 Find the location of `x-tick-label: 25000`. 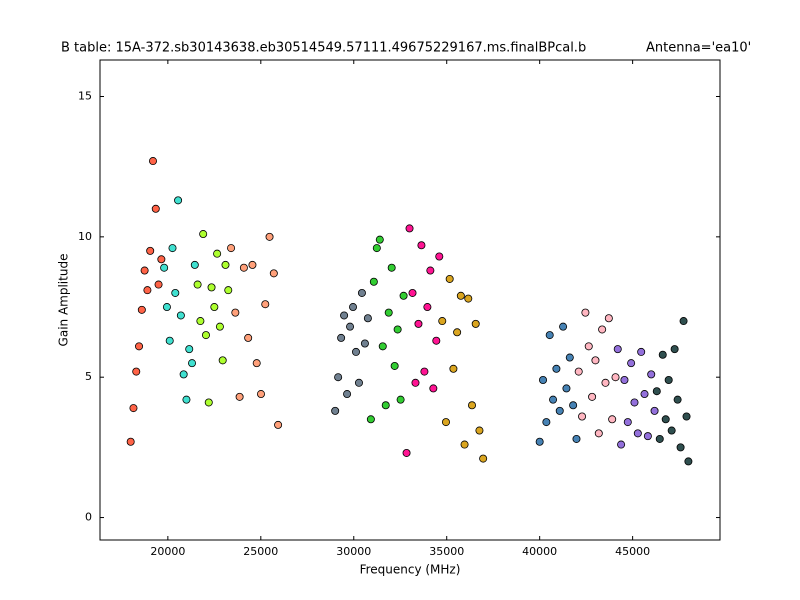

x-tick-label: 25000 is located at coordinates (260, 551).